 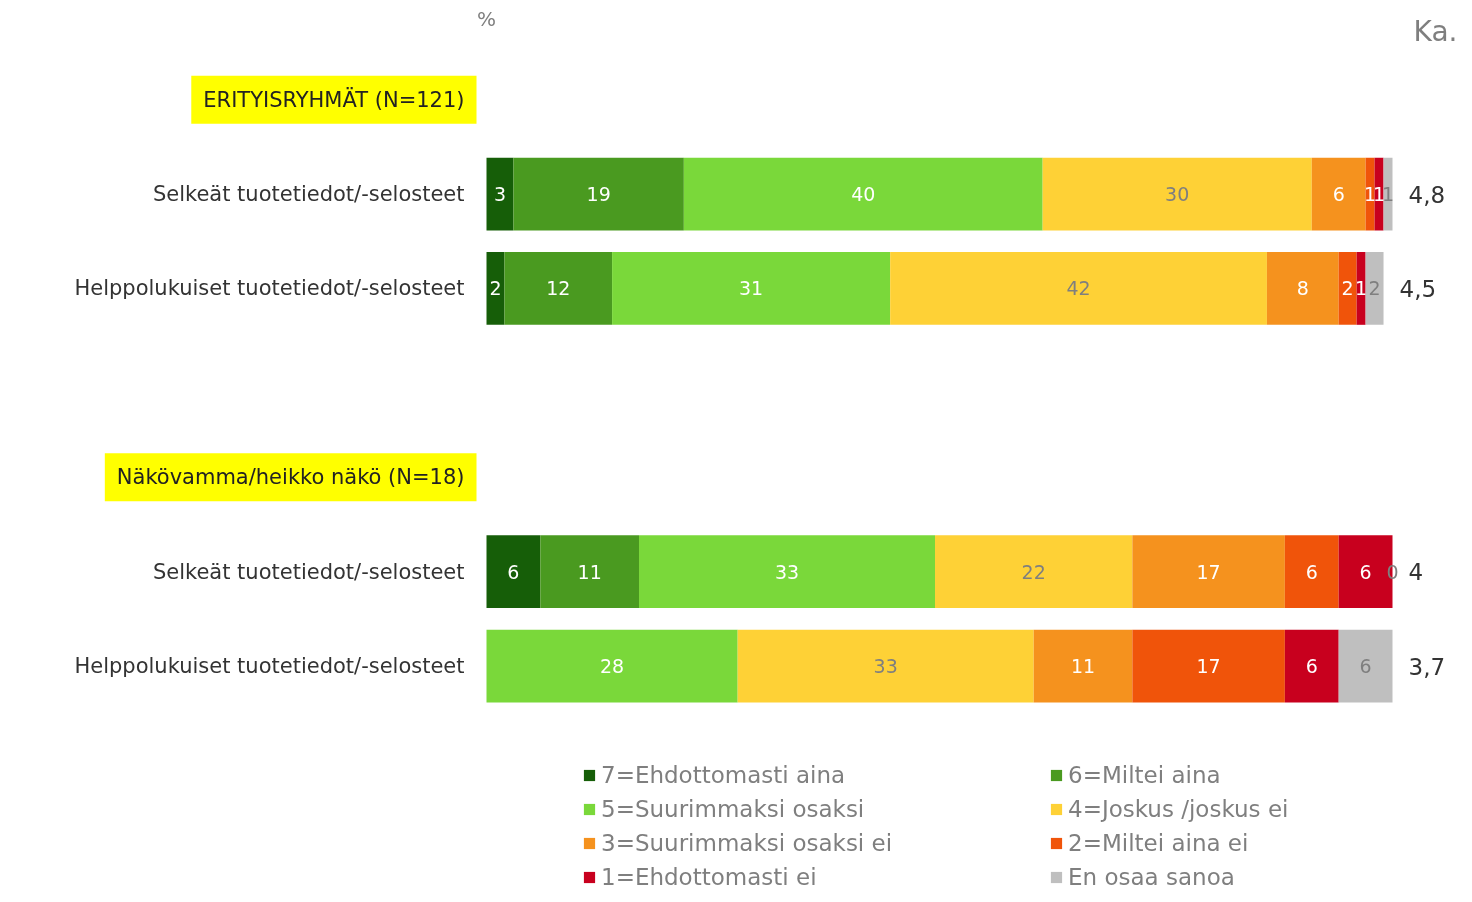 What do you see at coordinates (1179, 809) in the screenshot?
I see `legend-label: 4=Joskus /joskus ei` at bounding box center [1179, 809].